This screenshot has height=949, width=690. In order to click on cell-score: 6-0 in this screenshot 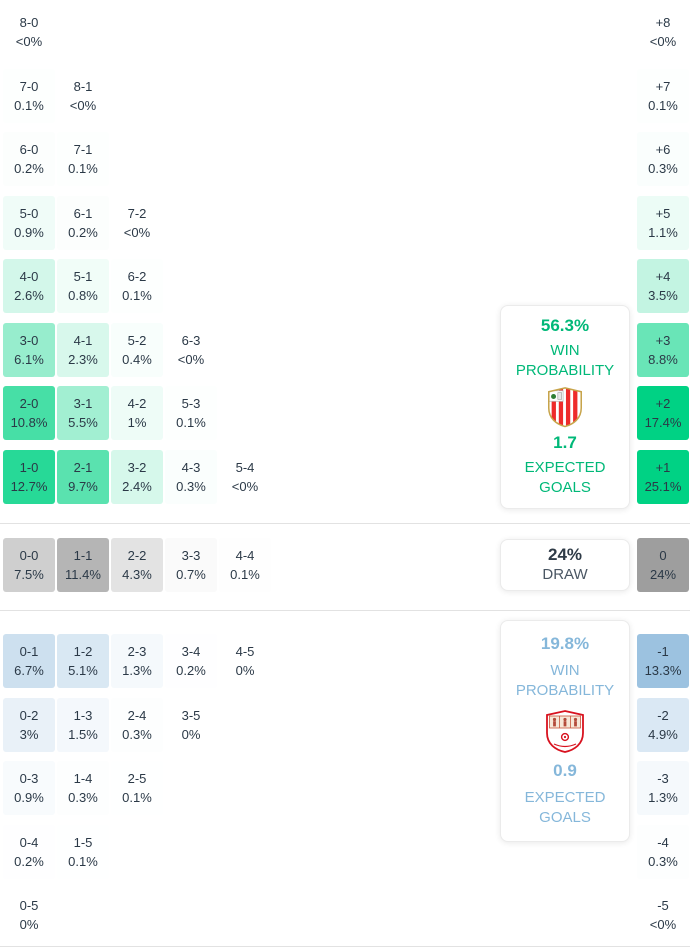, I will do `click(29, 149)`.